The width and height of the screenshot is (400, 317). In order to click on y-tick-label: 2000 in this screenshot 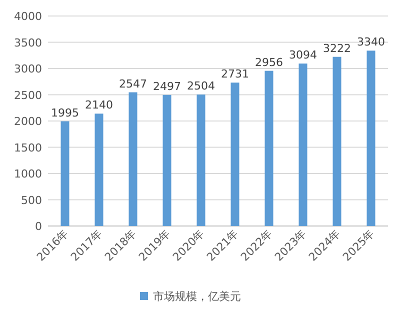, I will do `click(28, 121)`.